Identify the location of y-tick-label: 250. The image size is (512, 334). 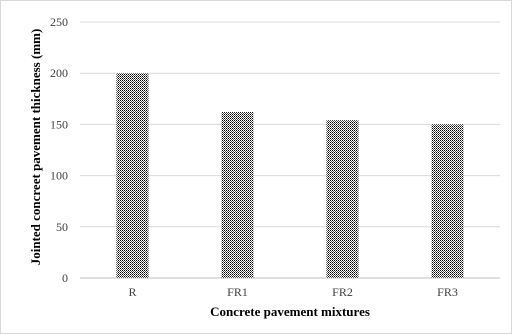
(59, 22).